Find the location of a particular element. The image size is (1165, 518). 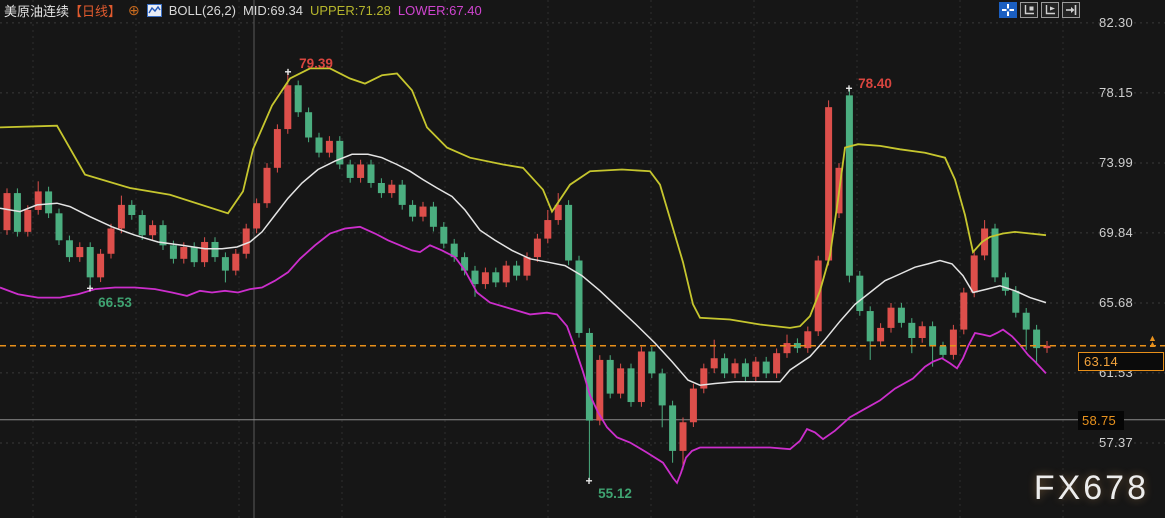

price-scale-icon is located at coordinates (1029, 10).